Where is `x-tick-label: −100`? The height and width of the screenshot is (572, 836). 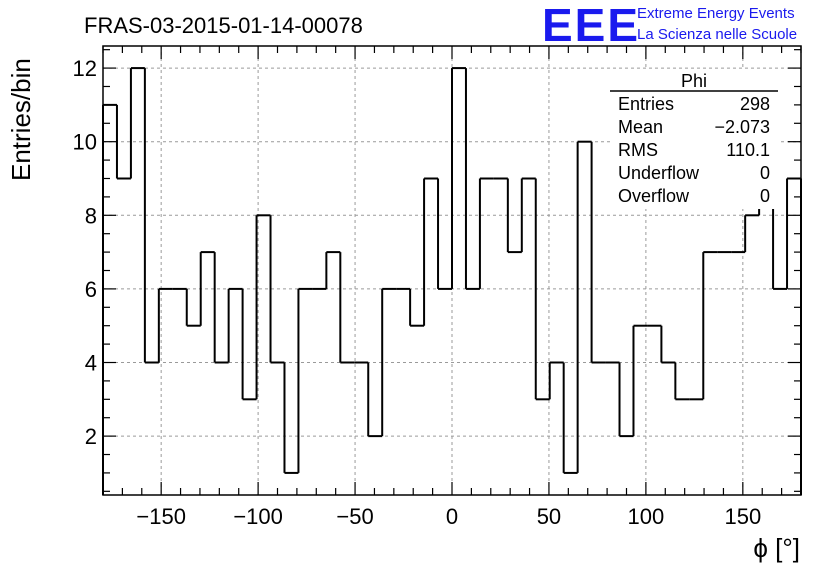 x-tick-label: −100 is located at coordinates (258, 516).